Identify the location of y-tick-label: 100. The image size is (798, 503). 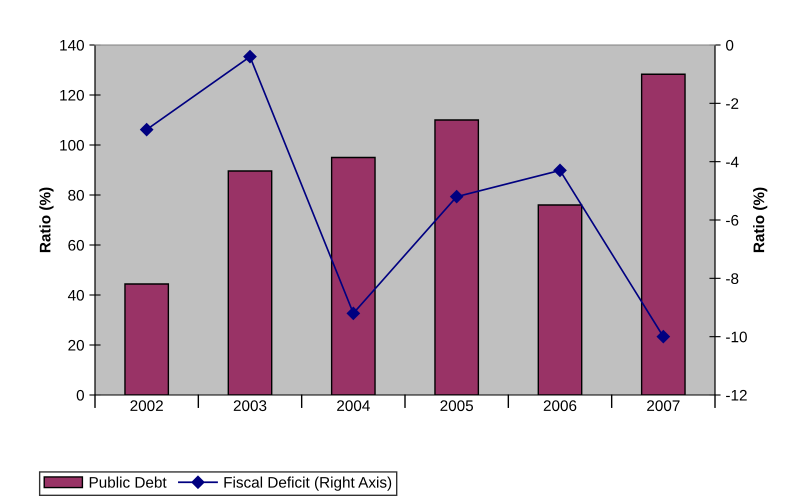
(72, 145).